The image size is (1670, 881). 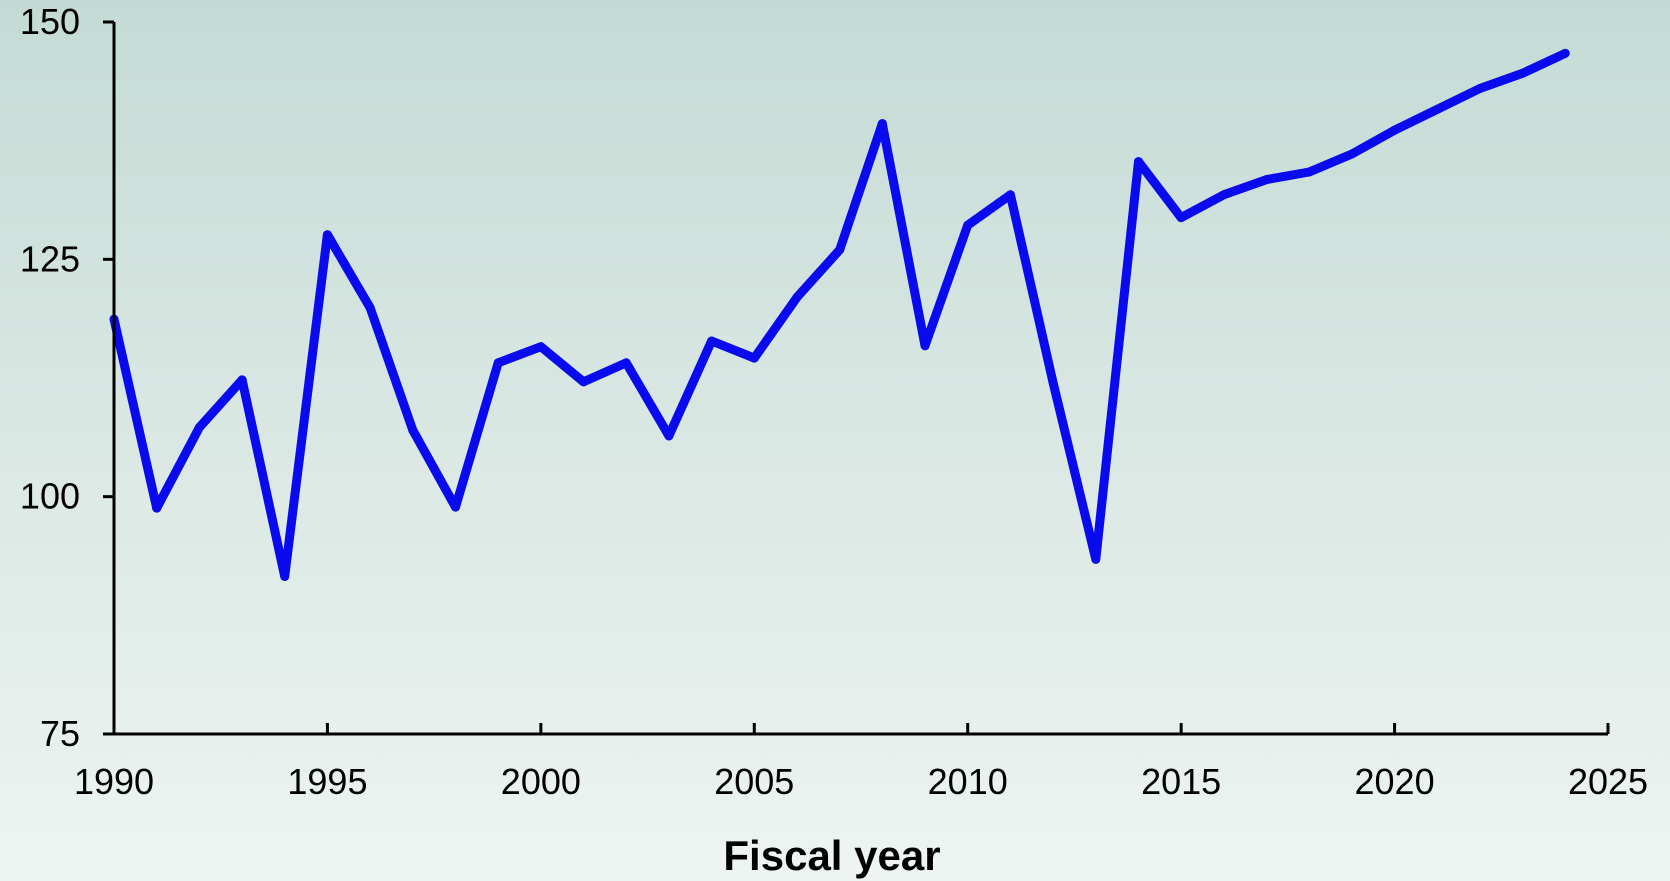 I want to click on x-tick-label: 2010, so click(x=968, y=781).